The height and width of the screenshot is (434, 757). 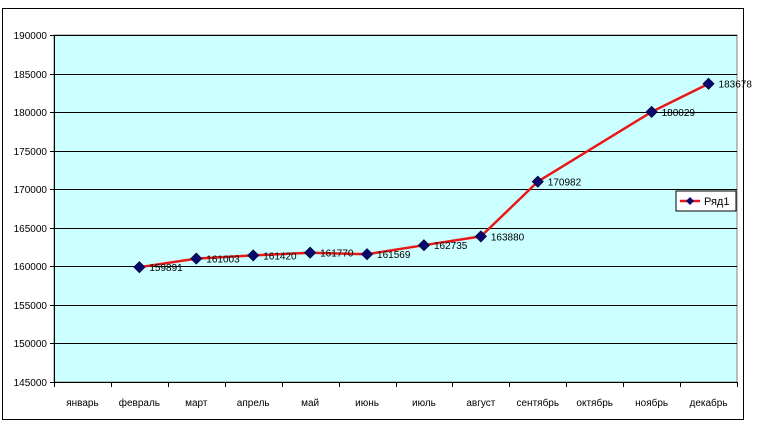 I want to click on x-tick-label: июль, so click(x=424, y=403).